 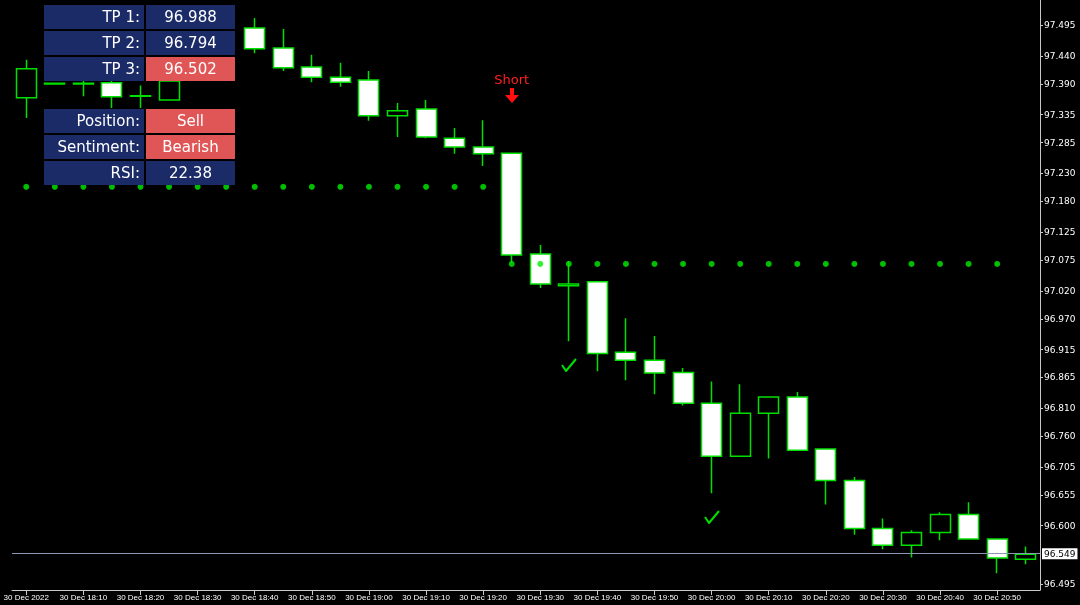 I want to click on category-label: TP 2:, so click(x=121, y=43).